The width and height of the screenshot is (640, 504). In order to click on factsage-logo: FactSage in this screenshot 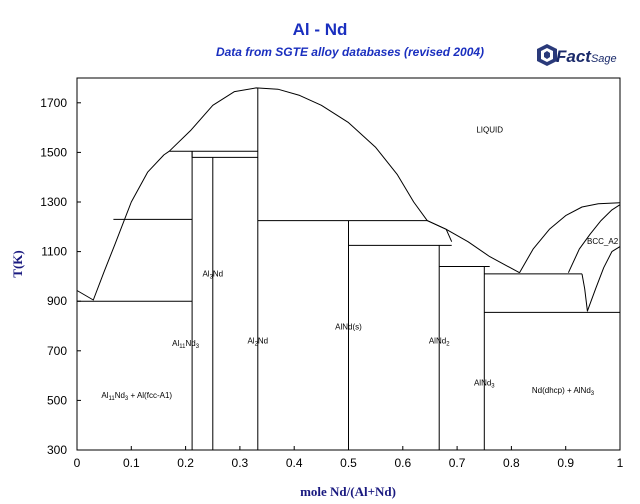, I will do `click(577, 58)`.